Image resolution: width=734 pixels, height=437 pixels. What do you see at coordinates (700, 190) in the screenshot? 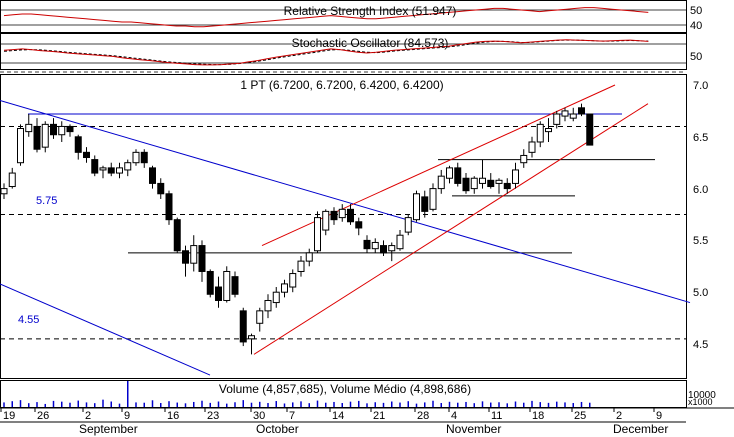
I see `price-tick-6-0: 6.0` at bounding box center [700, 190].